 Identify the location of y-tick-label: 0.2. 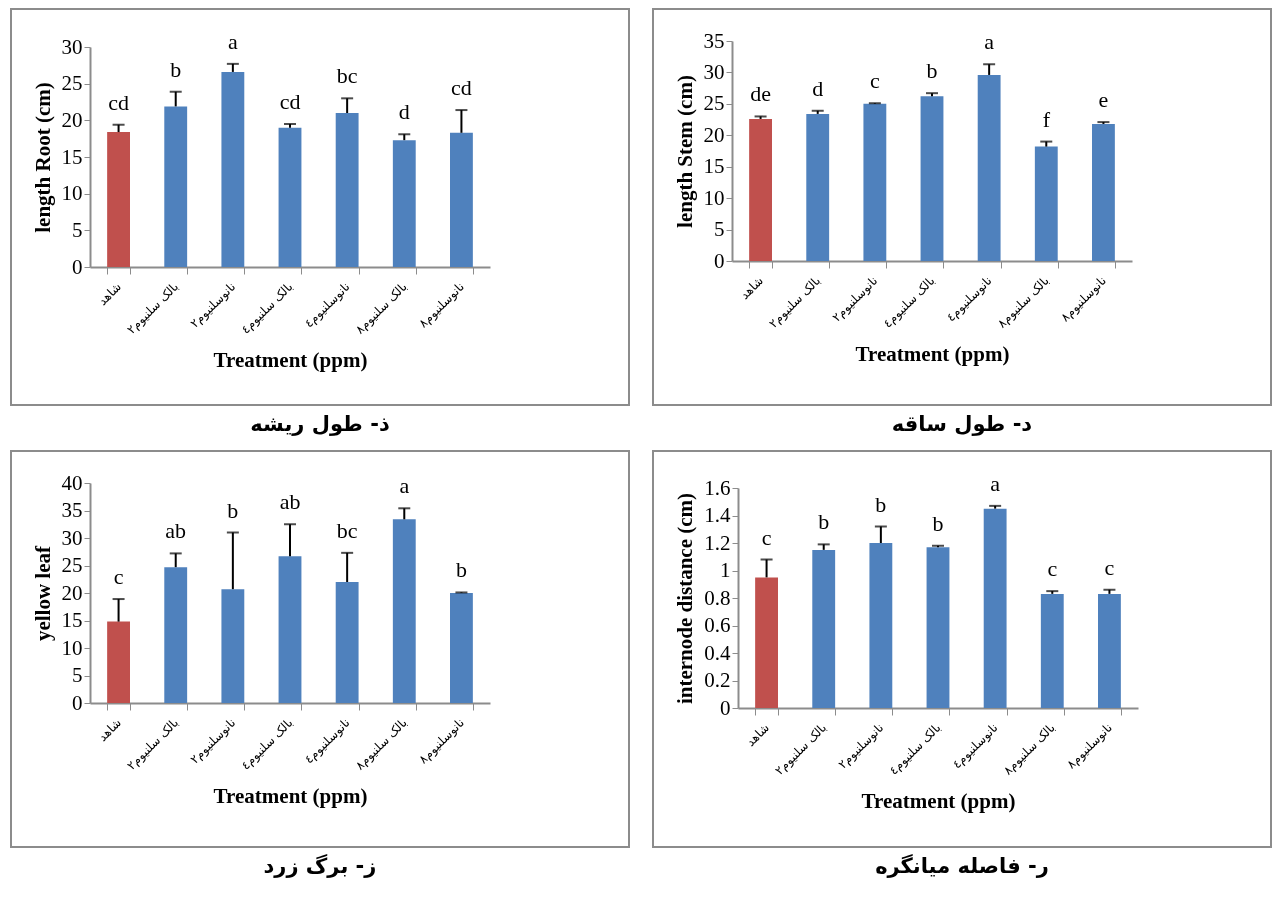
(717, 680).